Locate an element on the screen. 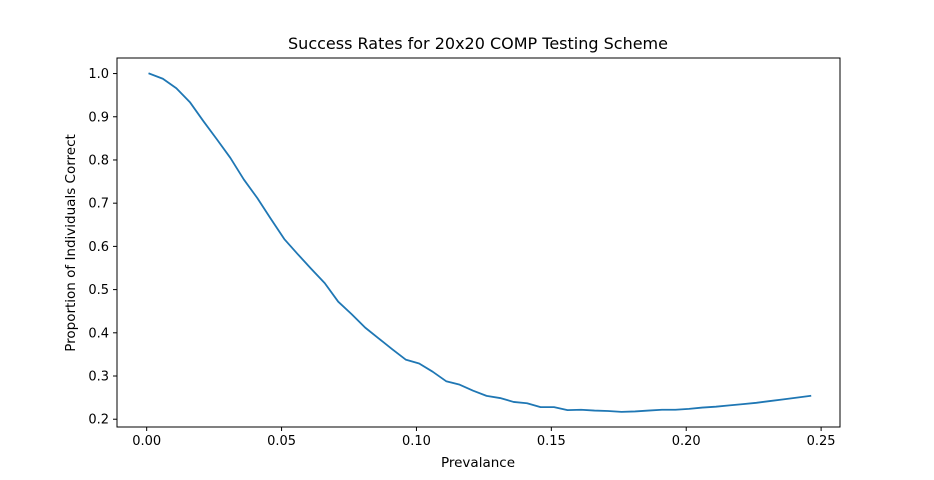 The height and width of the screenshot is (480, 934). y-tick-label: 0.7 is located at coordinates (98, 204).